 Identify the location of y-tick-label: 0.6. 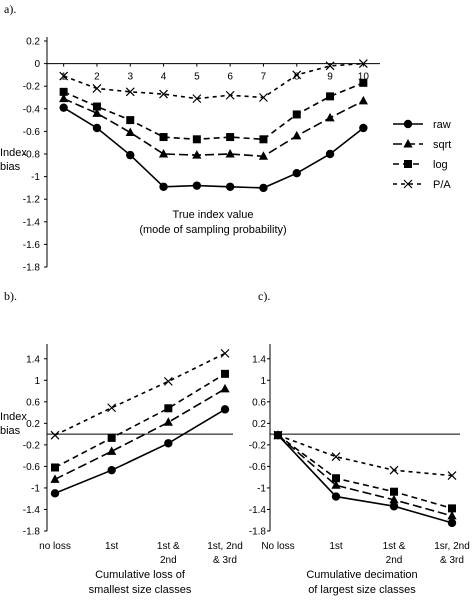
(259, 402).